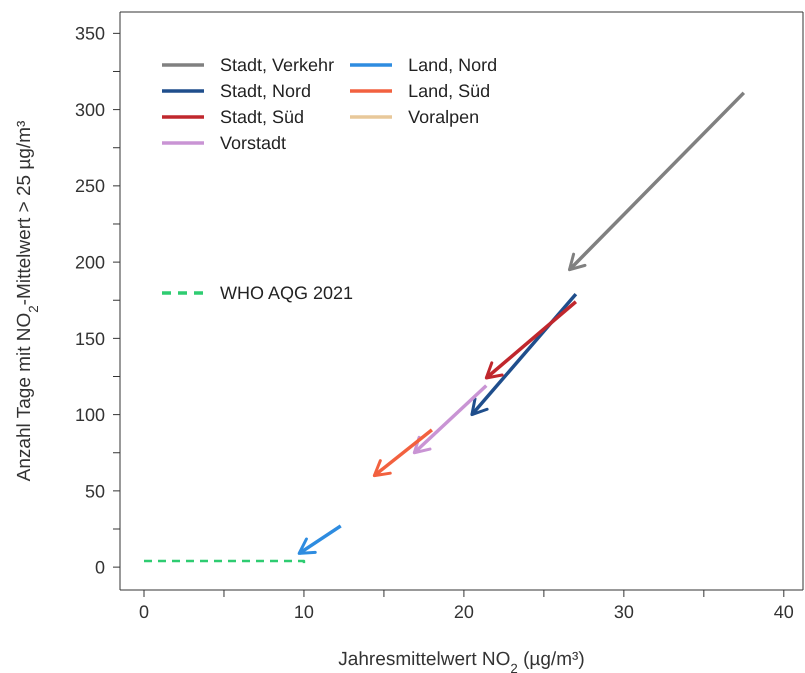 The height and width of the screenshot is (673, 805). I want to click on y-tick-label: 50, so click(94, 491).